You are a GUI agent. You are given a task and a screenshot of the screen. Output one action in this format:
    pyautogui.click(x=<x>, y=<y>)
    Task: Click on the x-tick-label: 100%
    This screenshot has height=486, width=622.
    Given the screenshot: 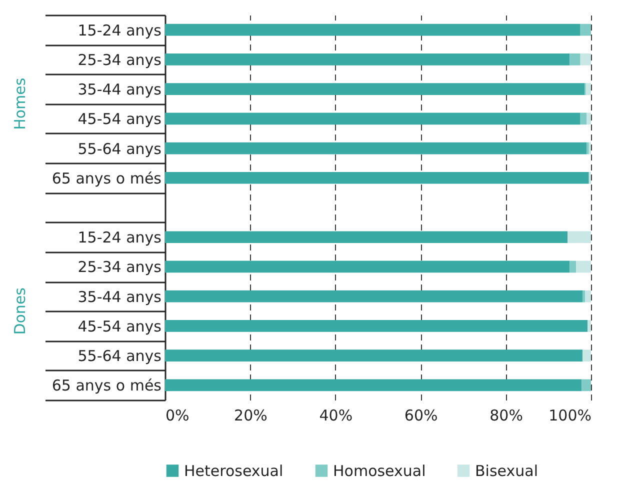 What is the action you would take?
    pyautogui.click(x=570, y=415)
    